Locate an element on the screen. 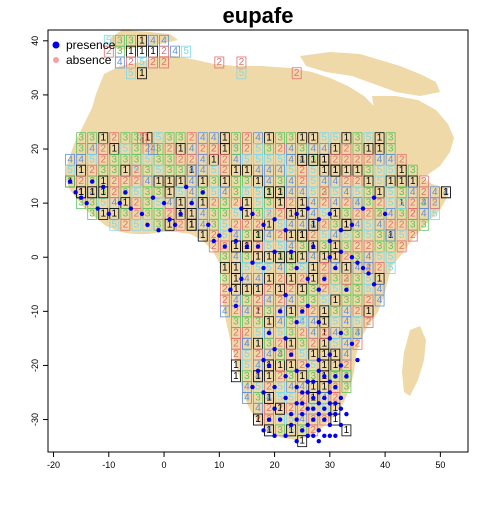 The height and width of the screenshot is (505, 500). fold-cell: 1 is located at coordinates (302, 235).